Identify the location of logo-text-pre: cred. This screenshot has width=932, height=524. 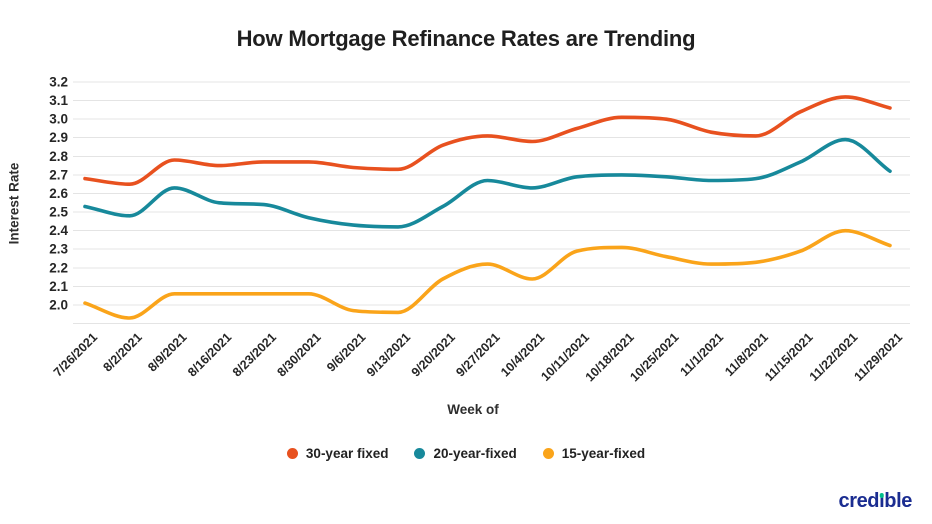
(859, 501).